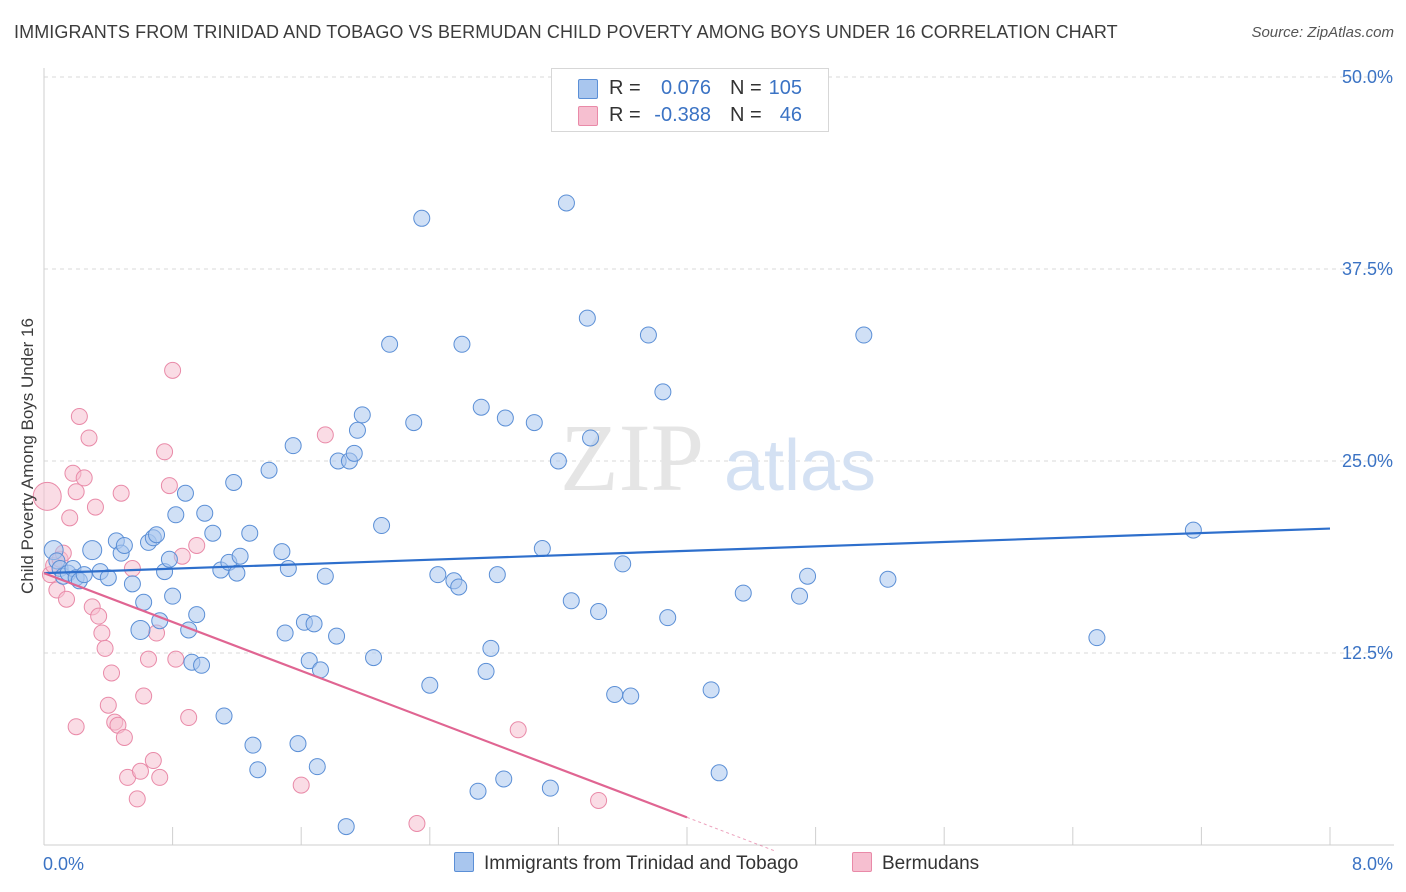  What do you see at coordinates (632, 457) in the screenshot?
I see `watermark-zip: ZIP` at bounding box center [632, 457].